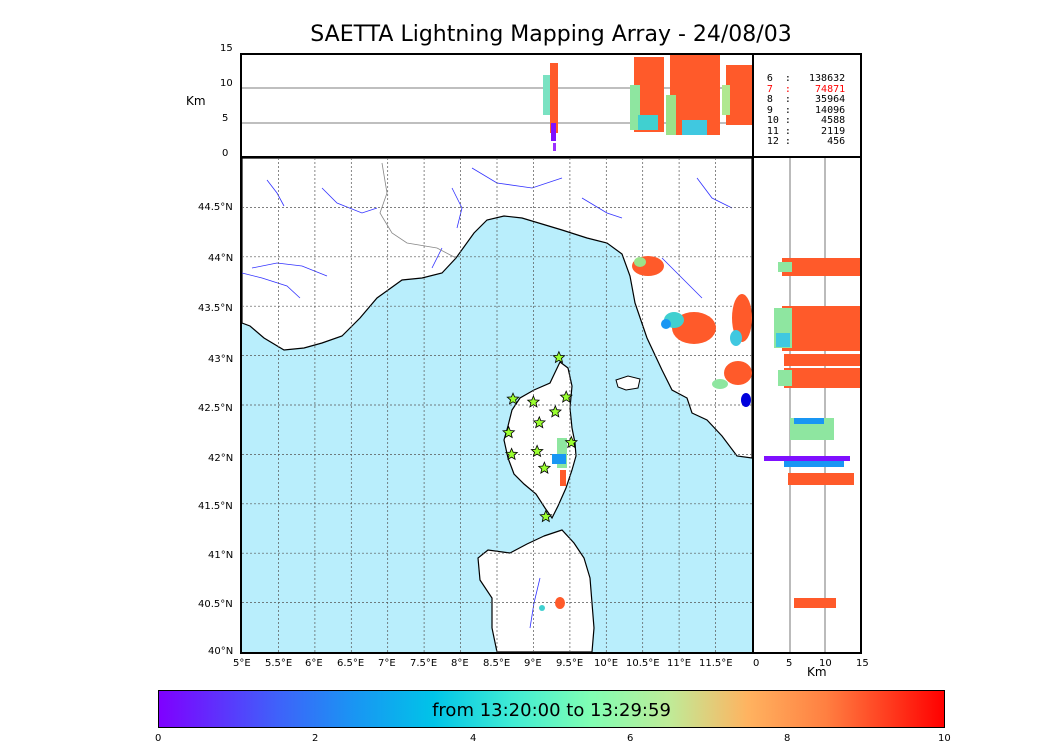 The image size is (1050, 750). I want to click on colorbar-label: from 13:20:00 to 13:29:59, so click(551, 710).